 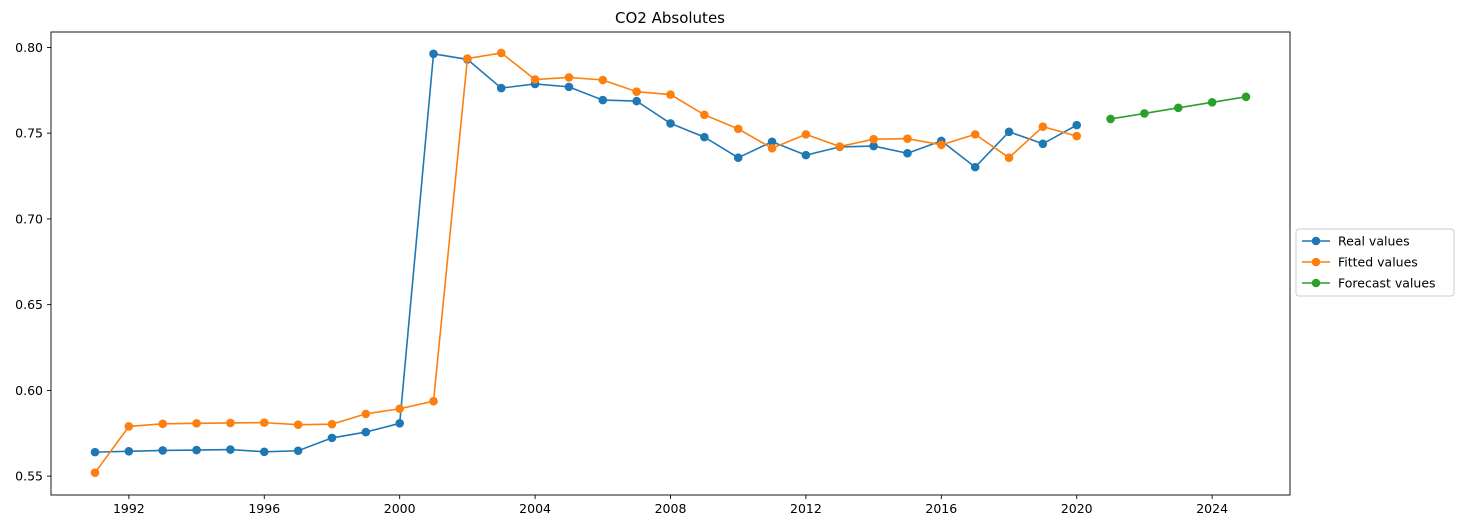 I want to click on x-tick-label: 2000, so click(x=400, y=508).